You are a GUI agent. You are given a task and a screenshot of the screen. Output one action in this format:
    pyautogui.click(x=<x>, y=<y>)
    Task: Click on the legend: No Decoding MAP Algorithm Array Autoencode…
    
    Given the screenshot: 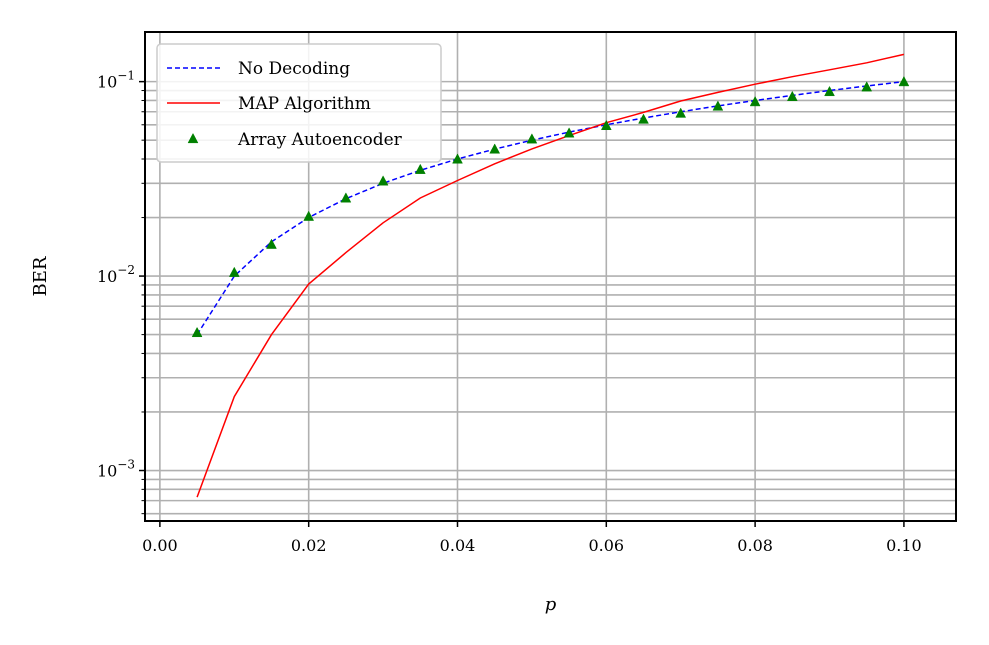 What is the action you would take?
    pyautogui.click(x=299, y=103)
    